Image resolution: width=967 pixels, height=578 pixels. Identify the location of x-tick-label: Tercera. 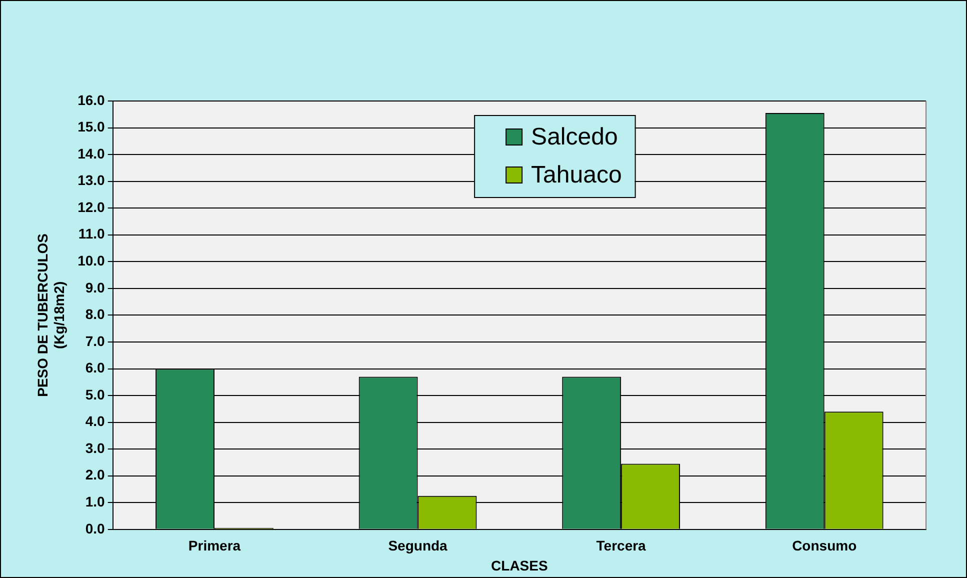
(621, 546).